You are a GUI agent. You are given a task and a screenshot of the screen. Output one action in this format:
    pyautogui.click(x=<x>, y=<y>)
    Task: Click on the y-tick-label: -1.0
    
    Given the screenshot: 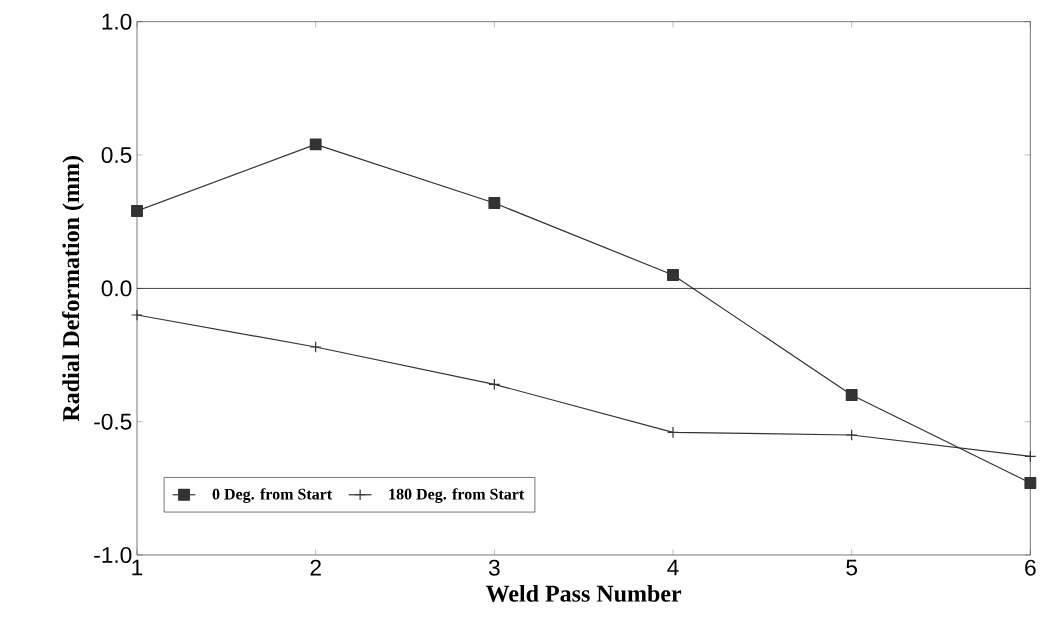 What is the action you would take?
    pyautogui.click(x=113, y=555)
    